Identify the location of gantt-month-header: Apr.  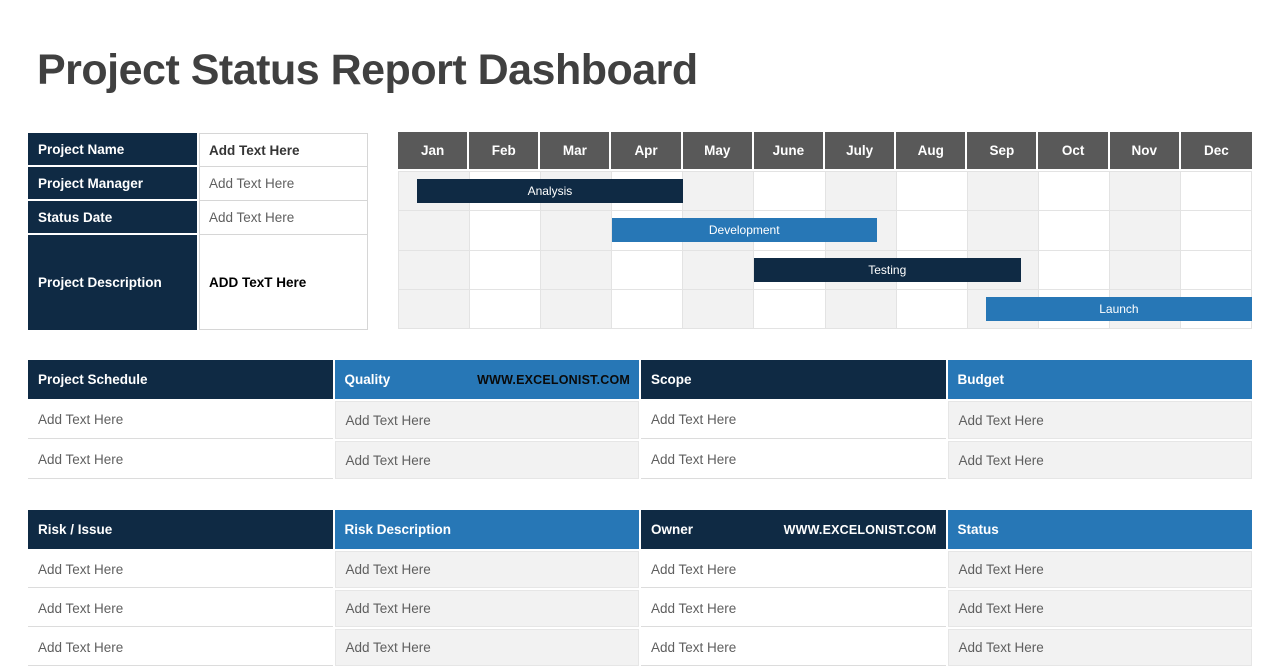
(647, 150).